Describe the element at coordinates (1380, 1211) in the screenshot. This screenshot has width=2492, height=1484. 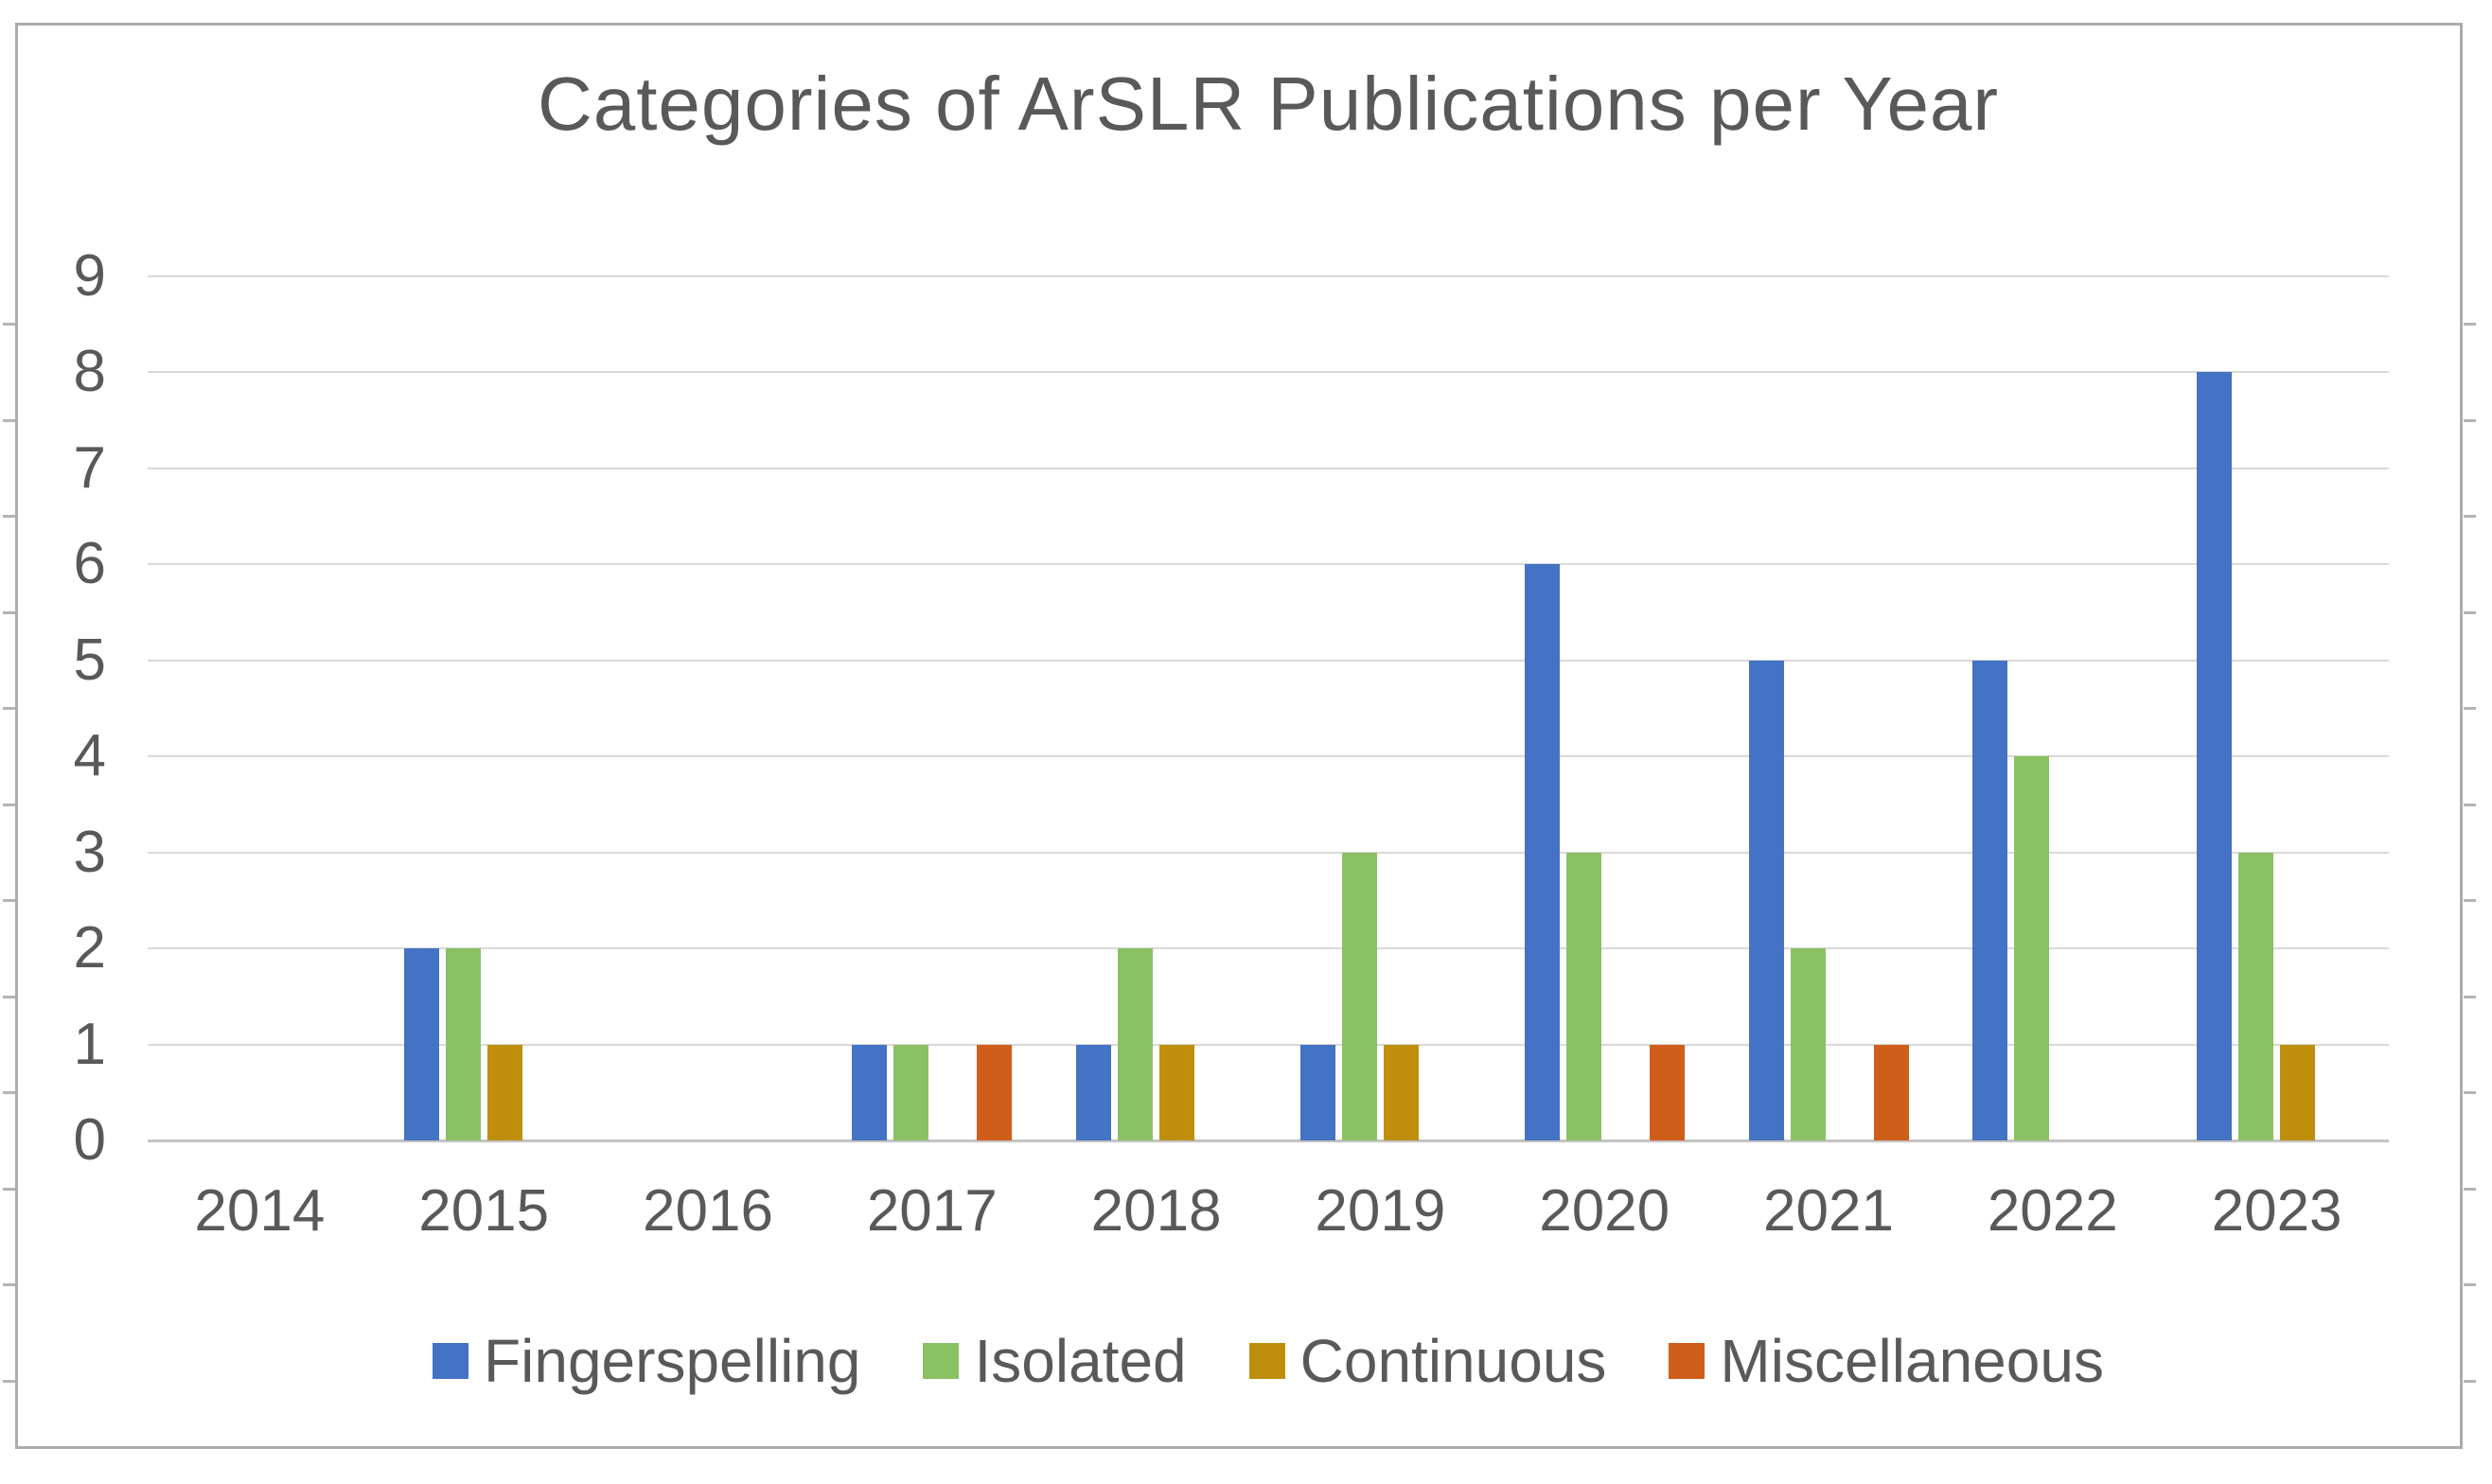
I see `x-tick-label: 2019` at that location.